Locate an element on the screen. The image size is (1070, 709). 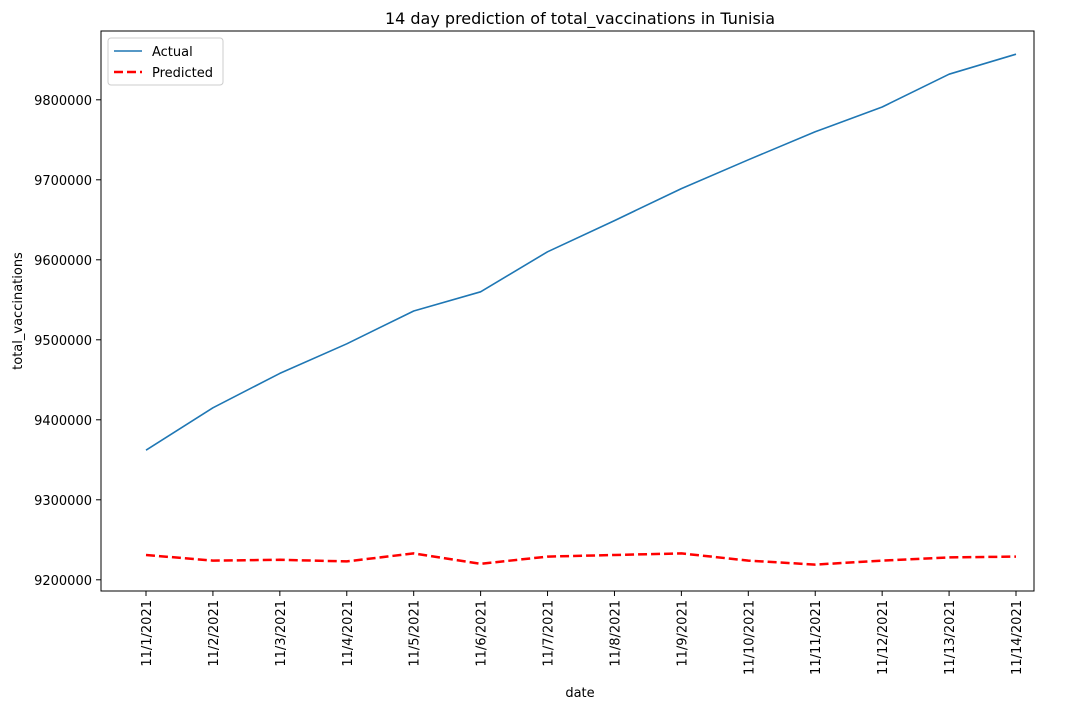
x-tick-label: 11/4/2021 is located at coordinates (348, 633).